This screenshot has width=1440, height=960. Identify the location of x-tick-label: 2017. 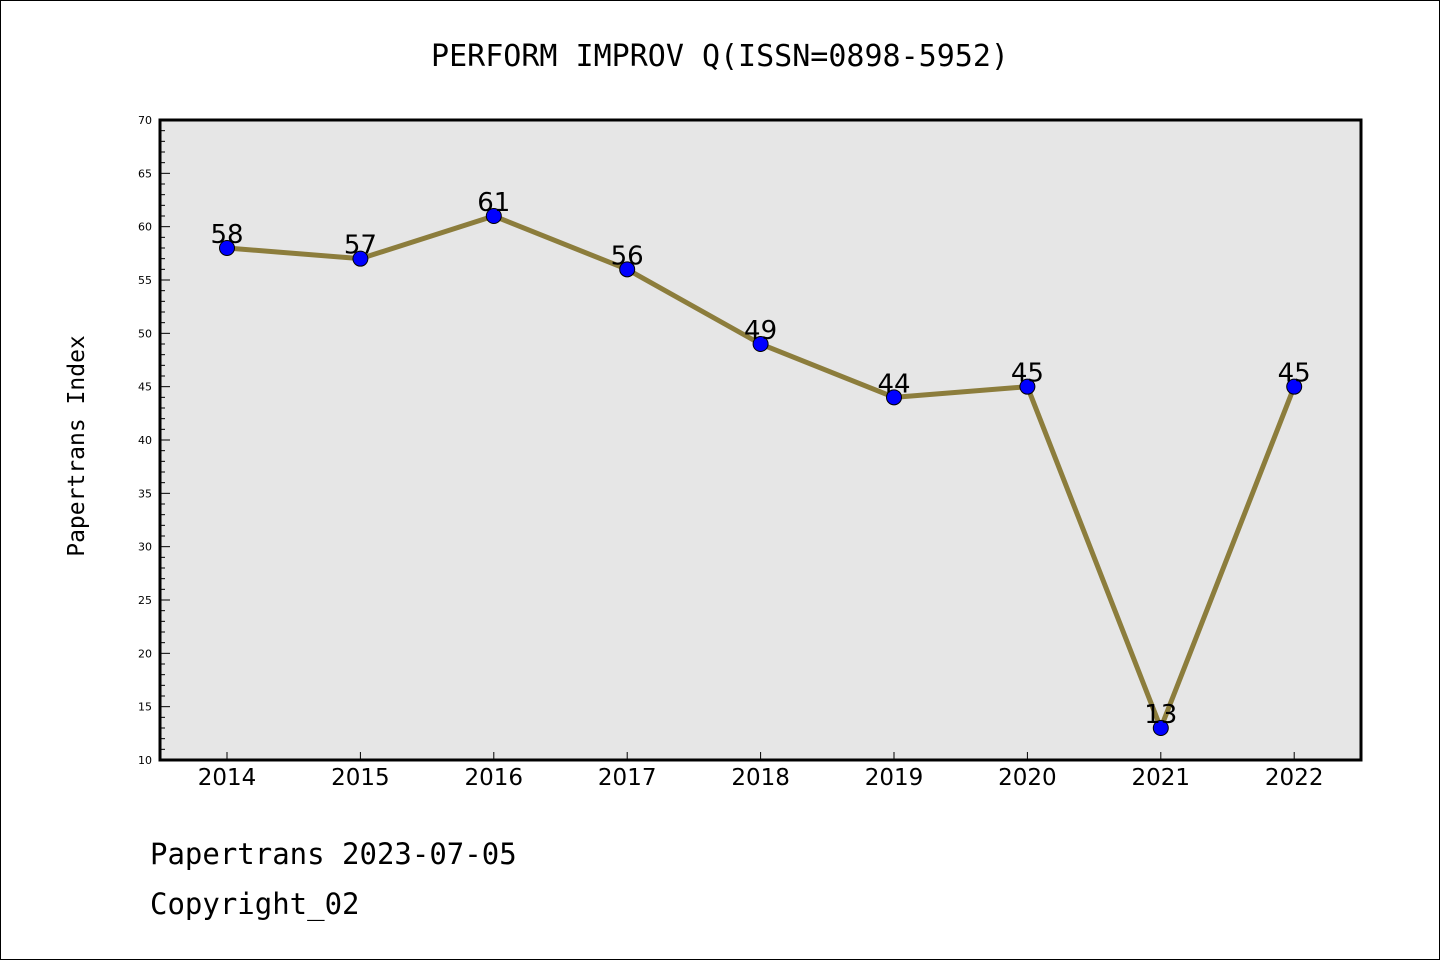
(627, 778).